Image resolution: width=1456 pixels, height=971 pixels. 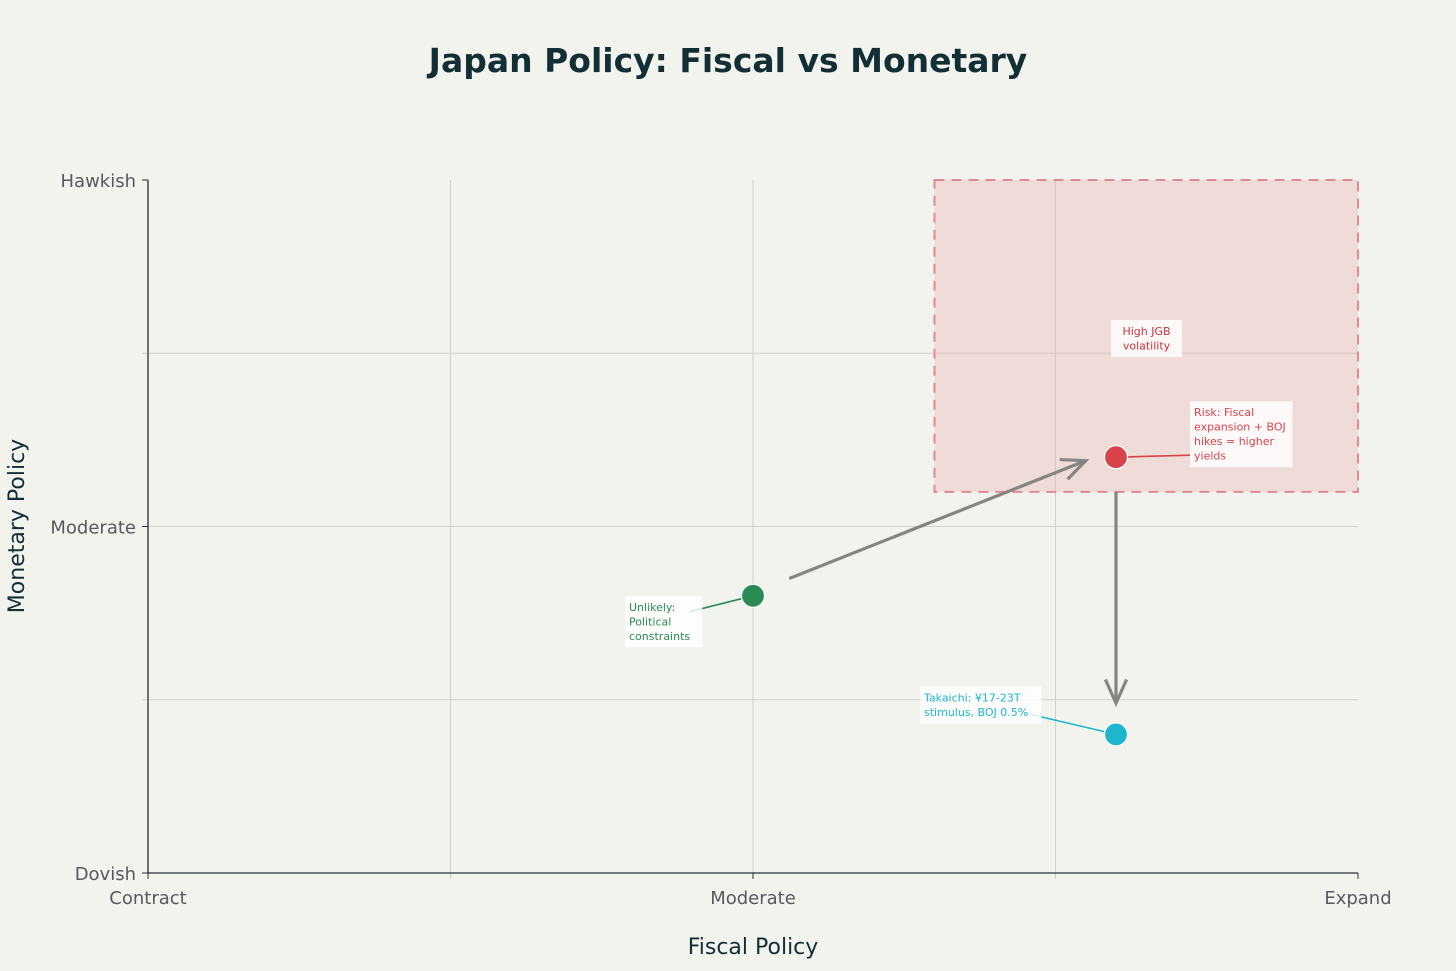 I want to click on point-label: Unlikely:Political constraints, so click(x=664, y=621).